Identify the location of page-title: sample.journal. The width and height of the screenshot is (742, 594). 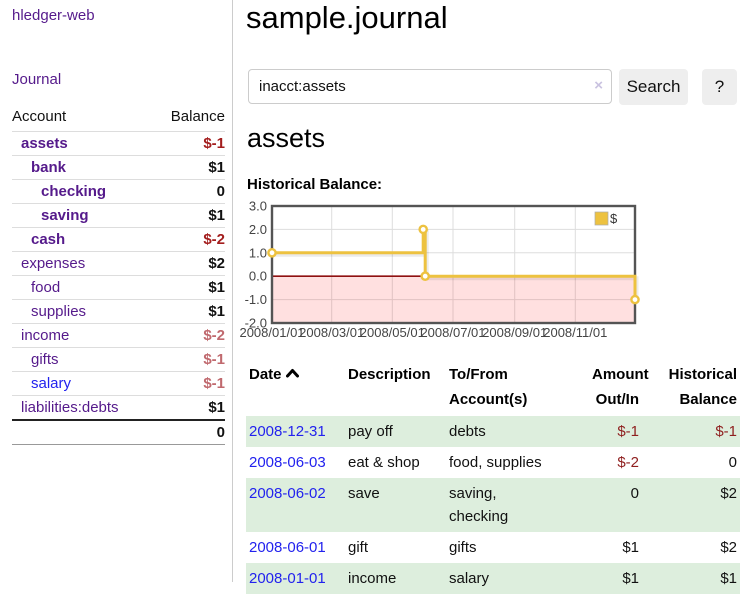
(347, 17).